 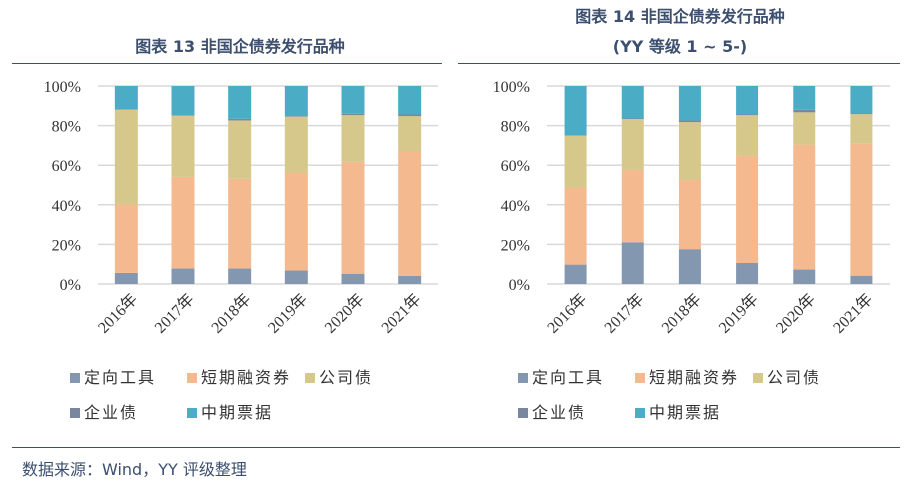 I want to click on footer-rule, so click(x=456, y=447).